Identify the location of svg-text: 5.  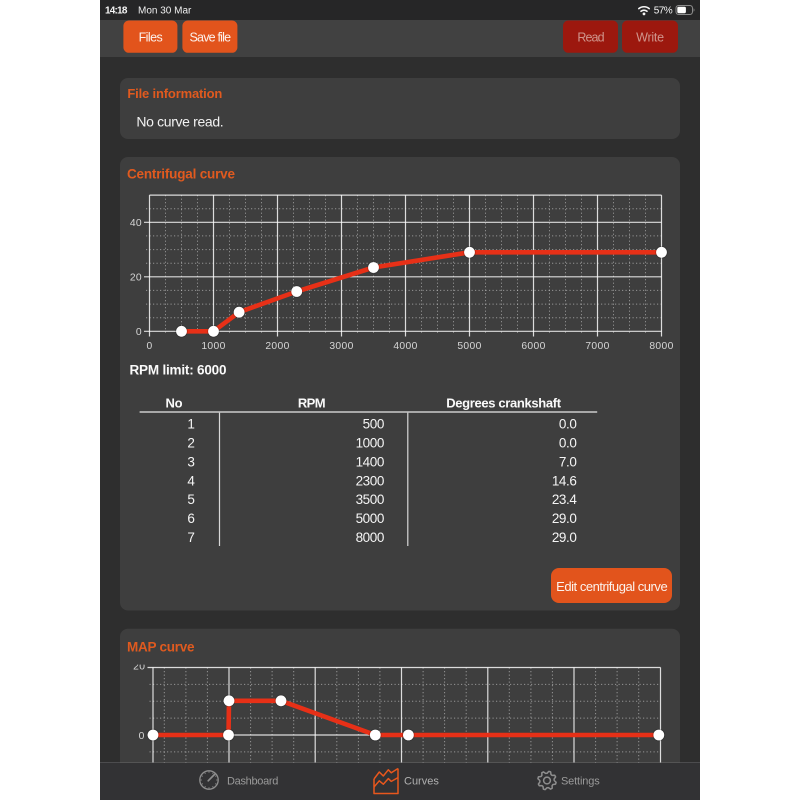
(190, 499).